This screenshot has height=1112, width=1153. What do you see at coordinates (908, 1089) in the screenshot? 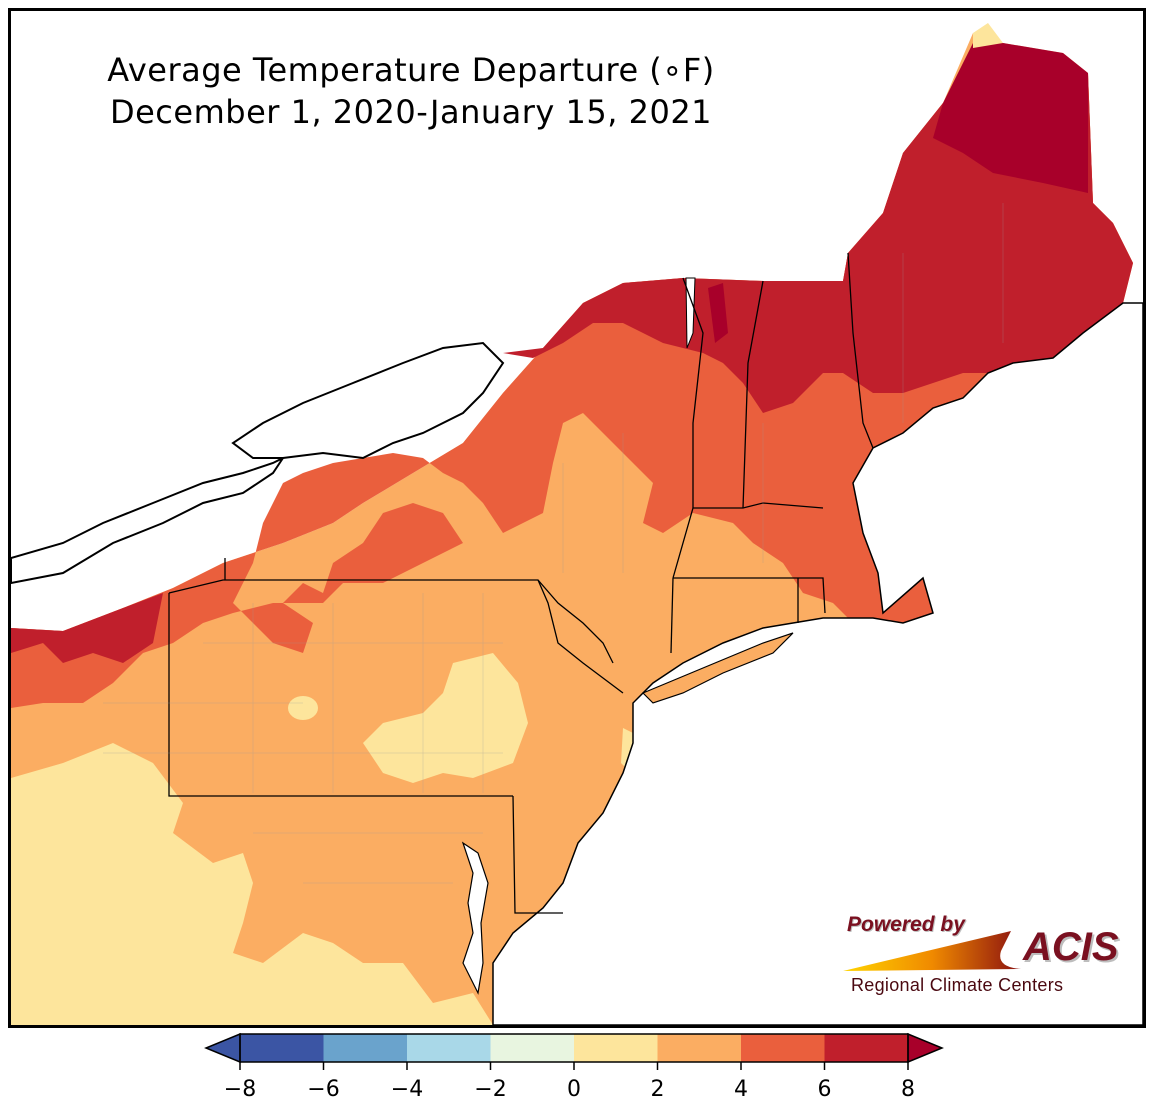
I see `legend-tick-label: 8` at bounding box center [908, 1089].